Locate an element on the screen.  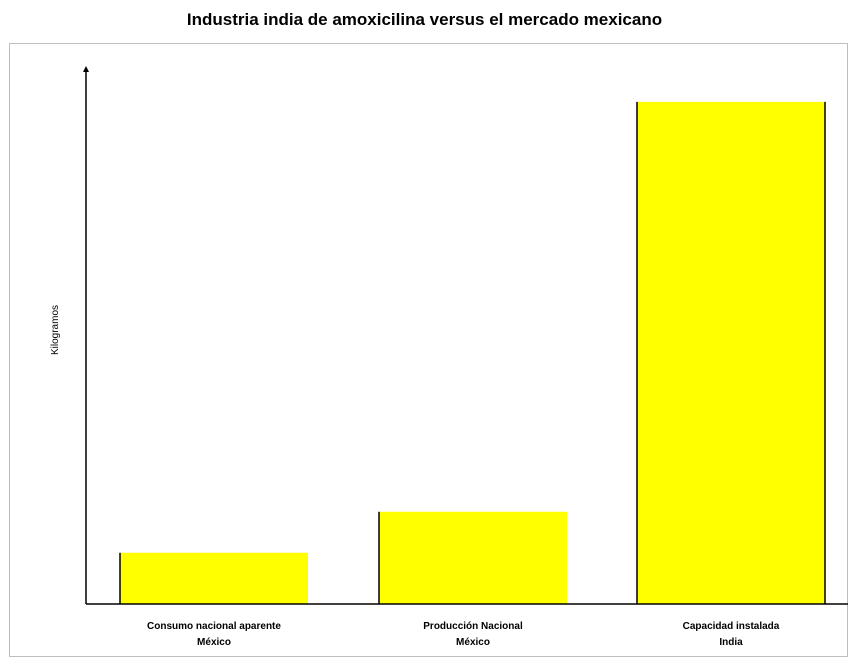
x-tick-label-3-line-2: India is located at coordinates (731, 642).